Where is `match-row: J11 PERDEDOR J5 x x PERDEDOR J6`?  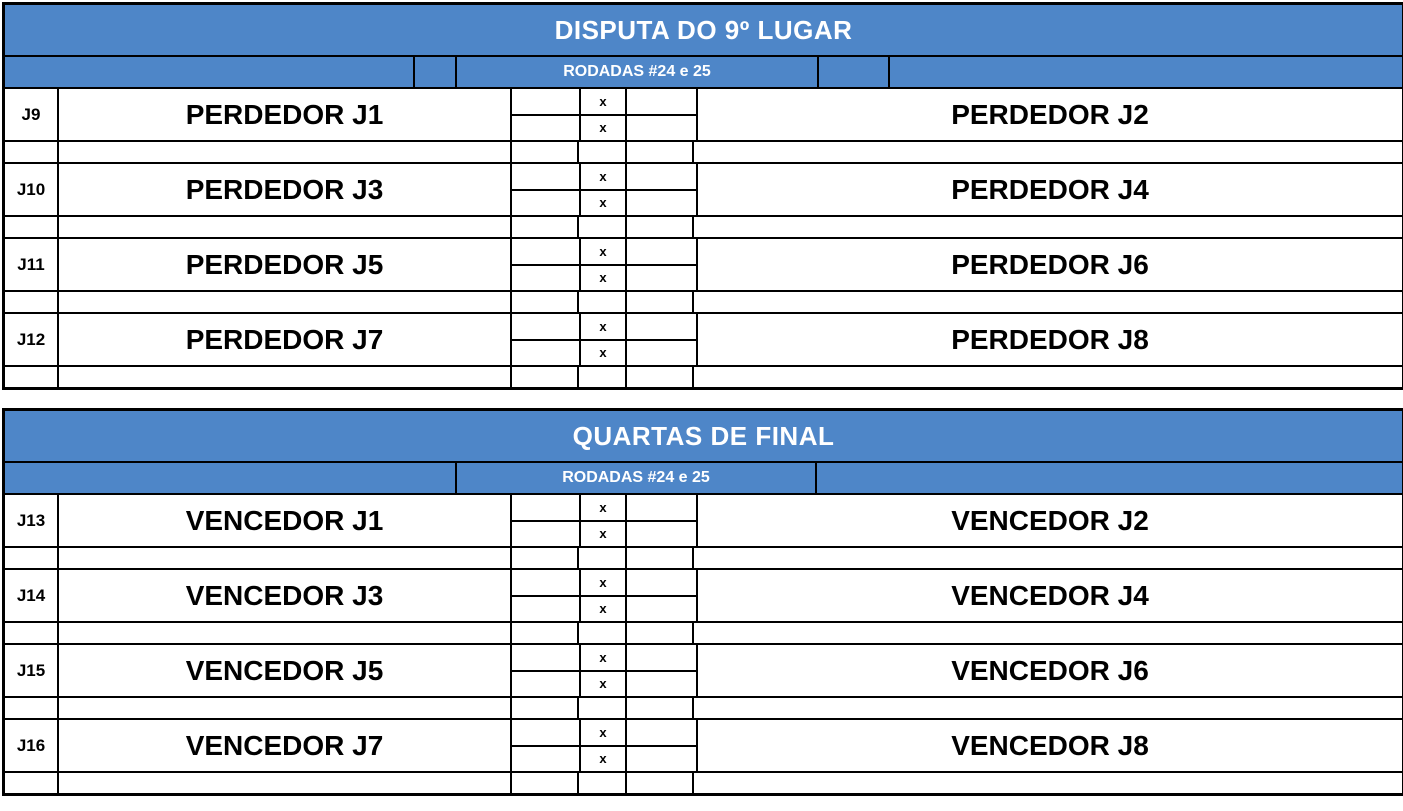
match-row: J11 PERDEDOR J5 x x PERDEDOR J6 is located at coordinates (703, 263).